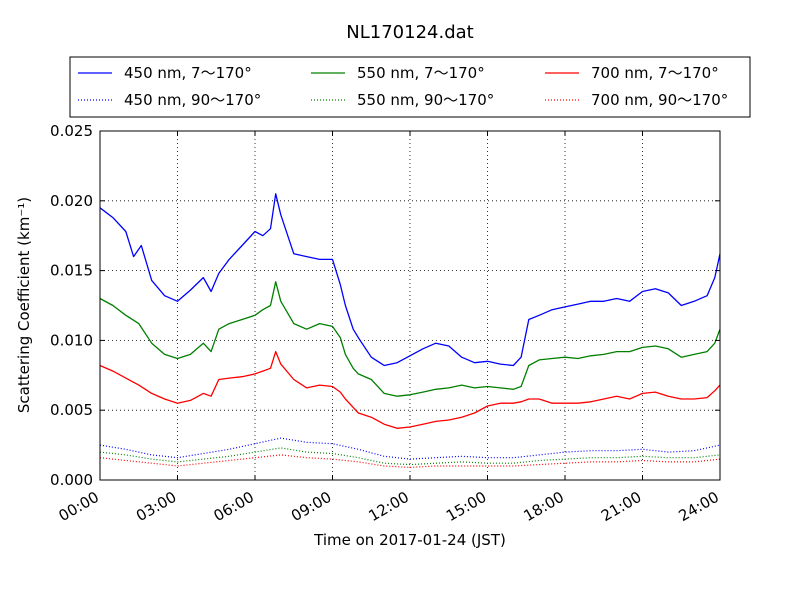  Describe the element at coordinates (71, 131) in the screenshot. I see `y-tick-label: 0.025` at that location.